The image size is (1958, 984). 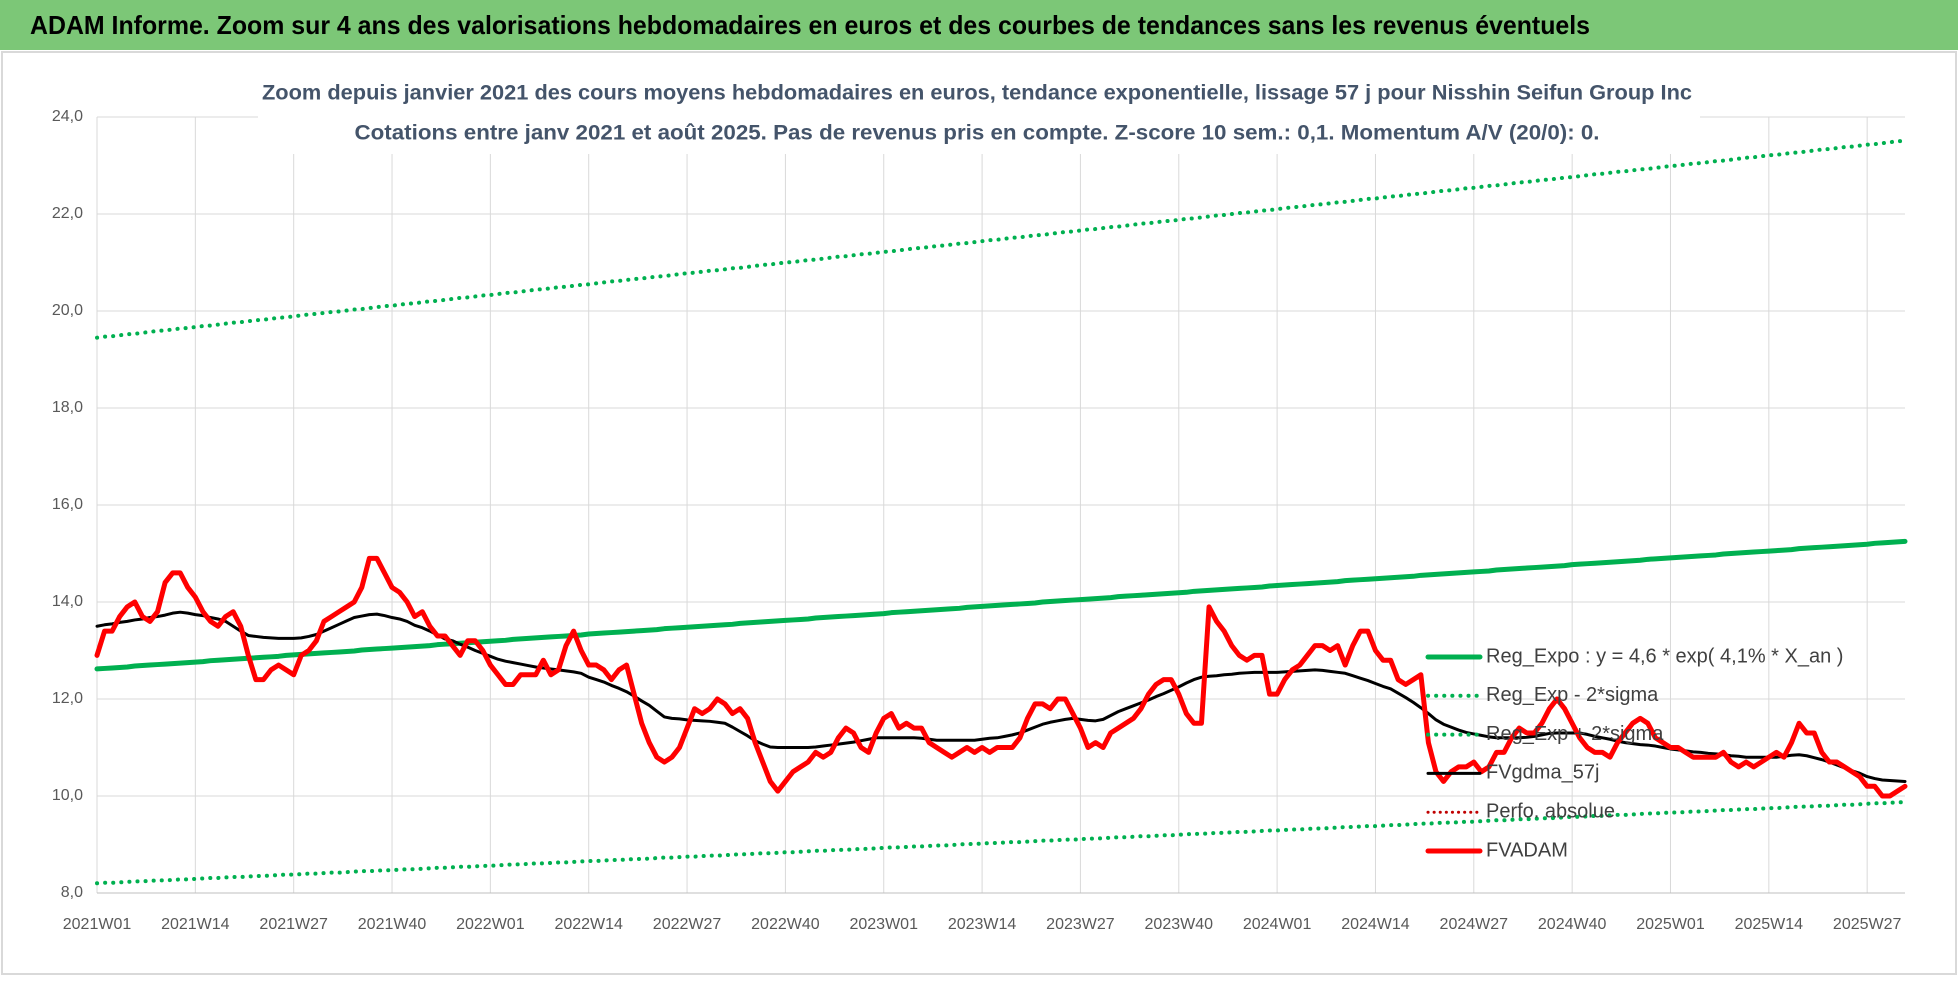 What do you see at coordinates (1527, 850) in the screenshot?
I see `legend-label: FVADAM` at bounding box center [1527, 850].